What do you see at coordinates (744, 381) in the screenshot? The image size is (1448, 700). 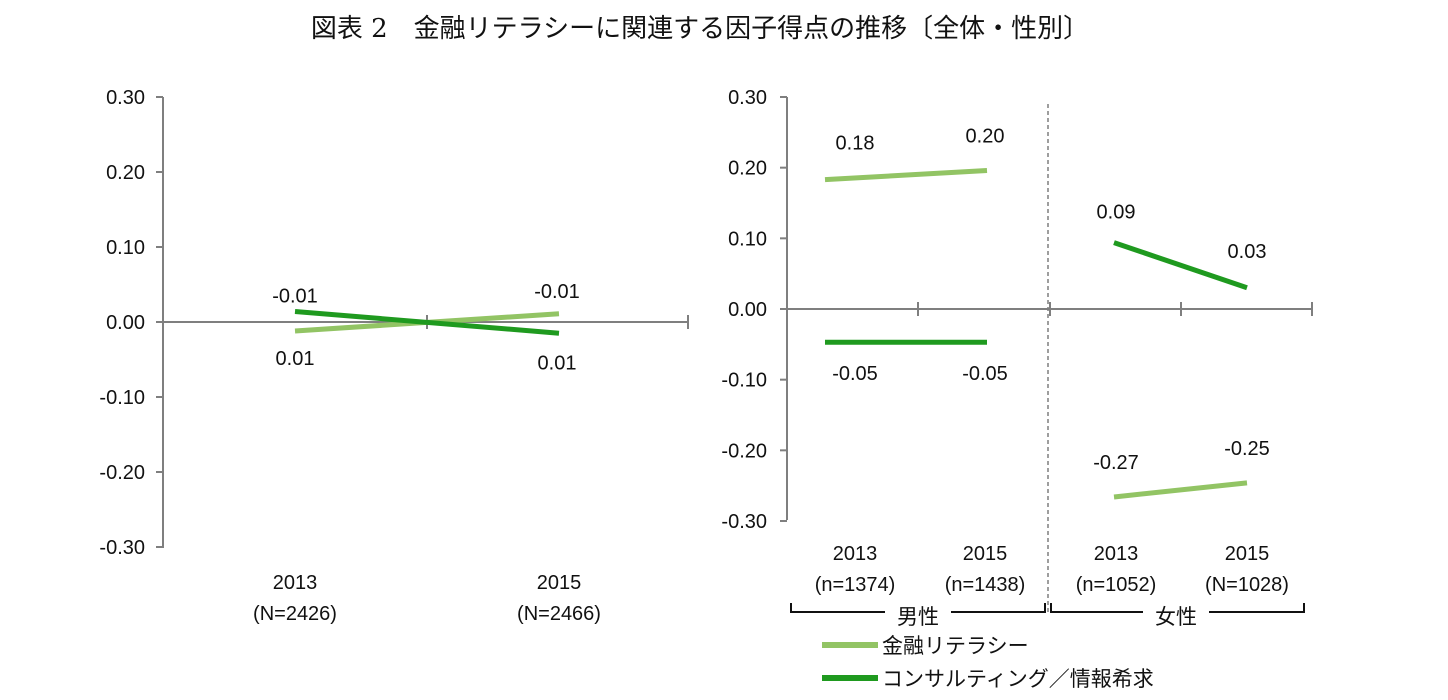 I see `y-tick-label-right: -0.10` at bounding box center [744, 381].